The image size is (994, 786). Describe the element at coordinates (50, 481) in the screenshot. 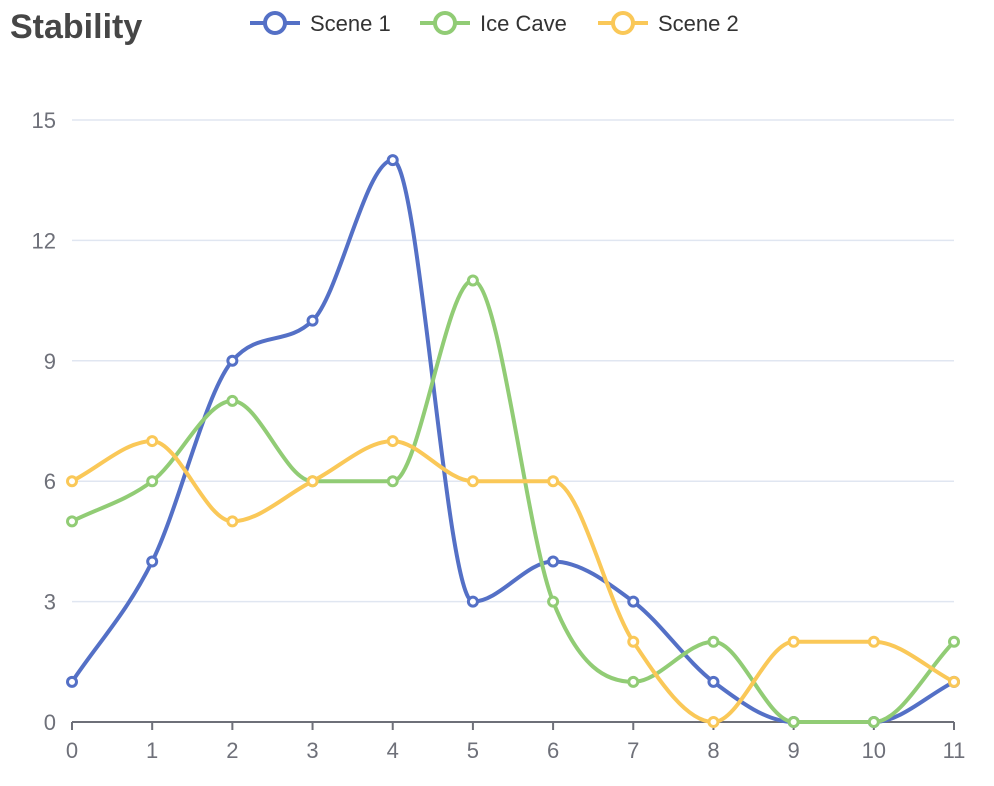

I see `y-tick-label: 6` at that location.